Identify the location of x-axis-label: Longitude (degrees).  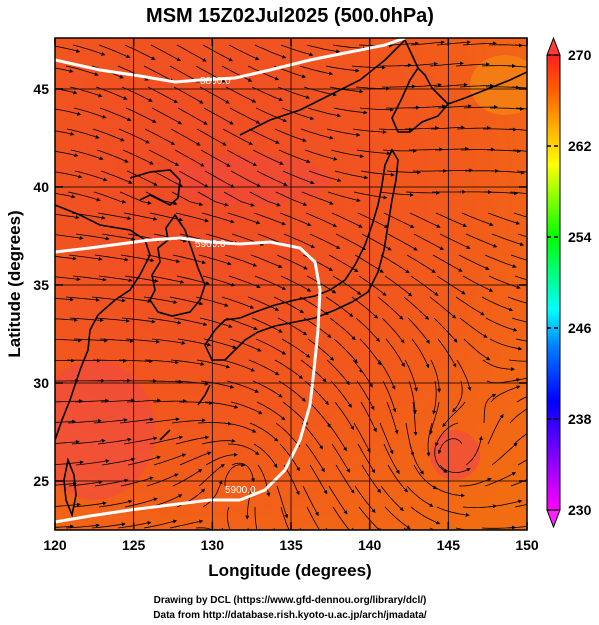
(289, 570).